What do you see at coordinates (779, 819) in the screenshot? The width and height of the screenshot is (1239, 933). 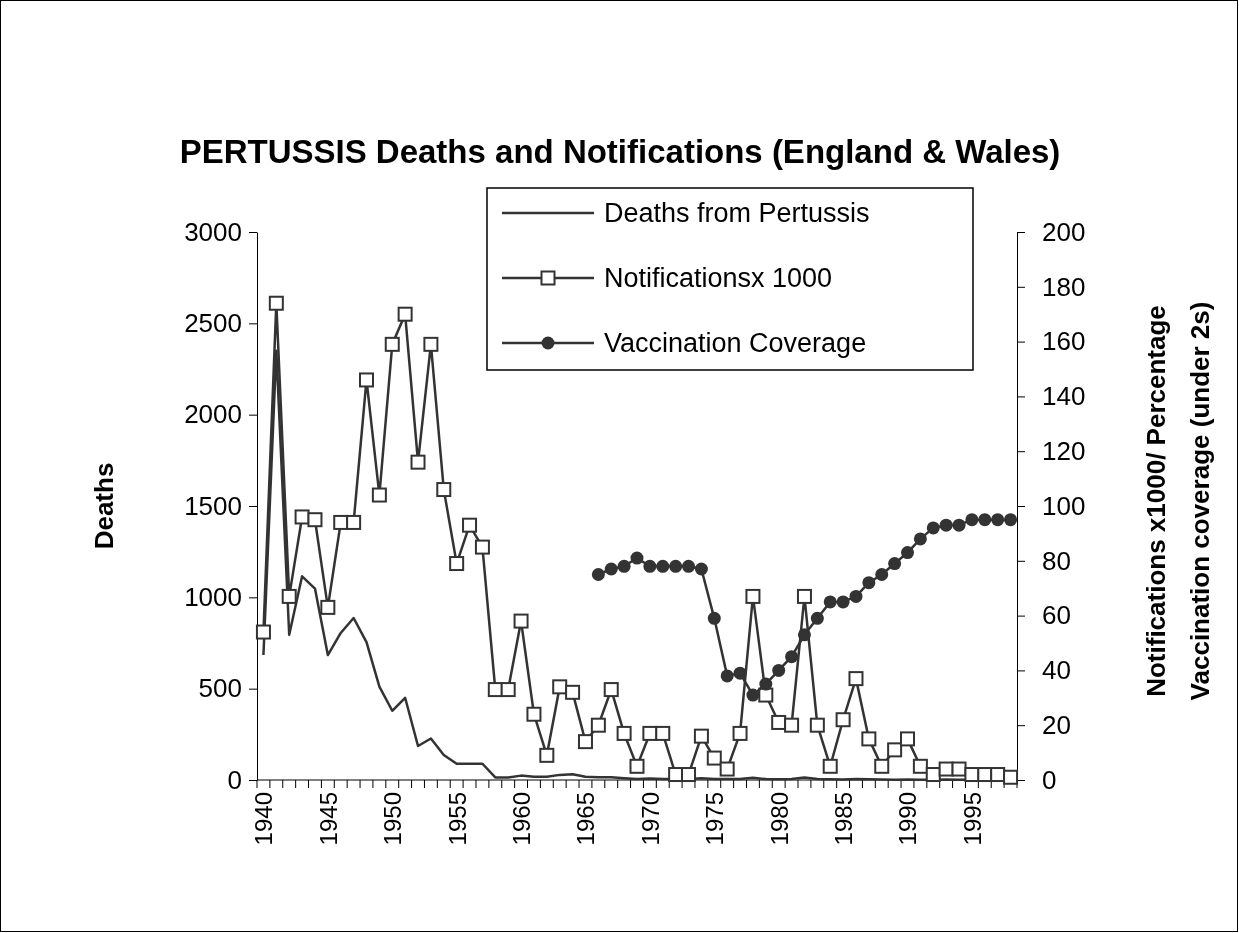 I see `x-tick-label: 1980` at bounding box center [779, 819].